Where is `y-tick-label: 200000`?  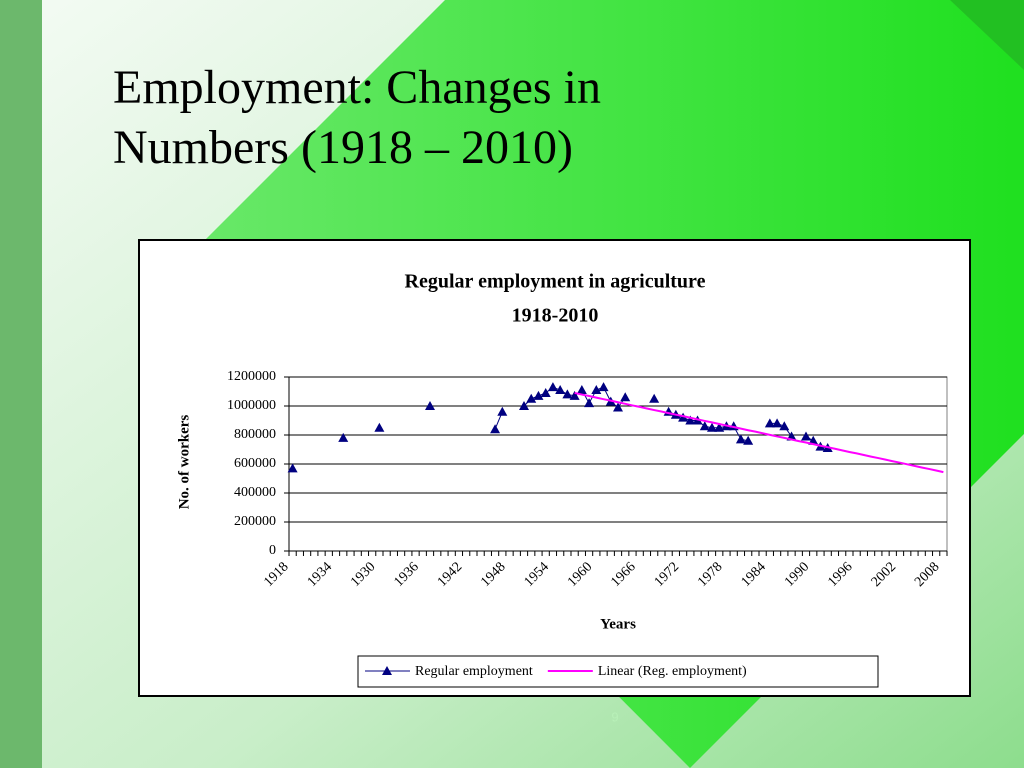 y-tick-label: 200000 is located at coordinates (255, 521).